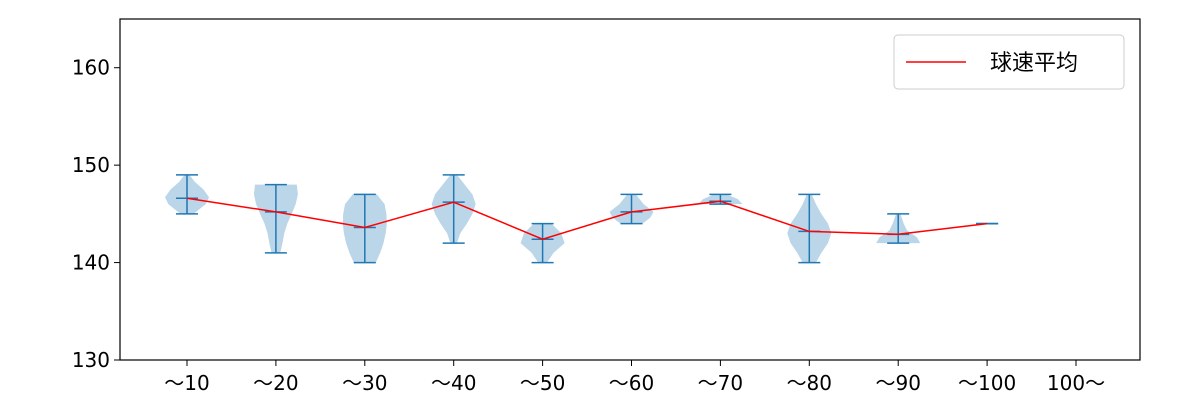  Describe the element at coordinates (275, 383) in the screenshot. I see `x-tick-label-1: ～20` at that location.